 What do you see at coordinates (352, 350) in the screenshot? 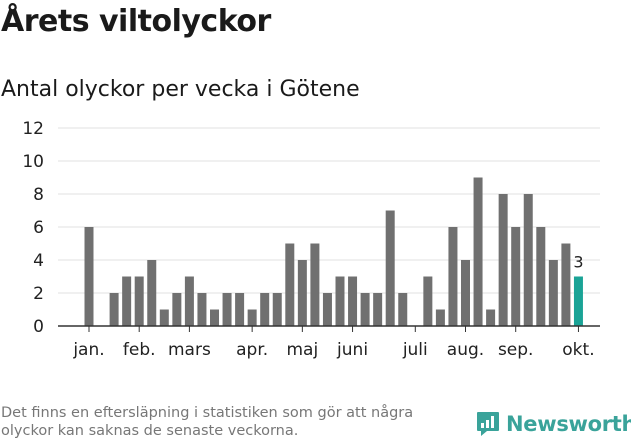
I see `x-tick-label: juni` at bounding box center [352, 350].